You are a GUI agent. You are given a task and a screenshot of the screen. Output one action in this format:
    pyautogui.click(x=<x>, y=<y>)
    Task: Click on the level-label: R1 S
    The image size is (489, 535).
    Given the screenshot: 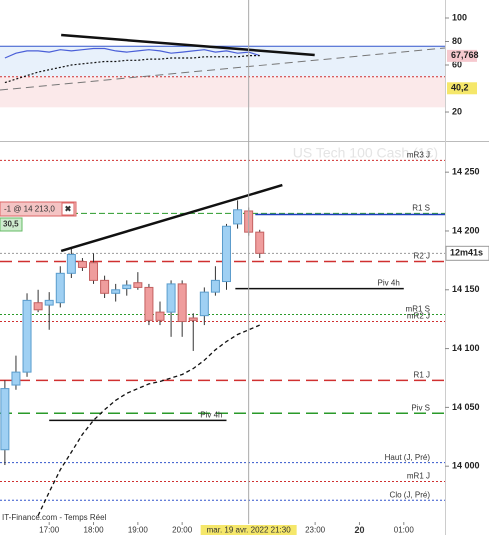 What is the action you would take?
    pyautogui.click(x=421, y=207)
    